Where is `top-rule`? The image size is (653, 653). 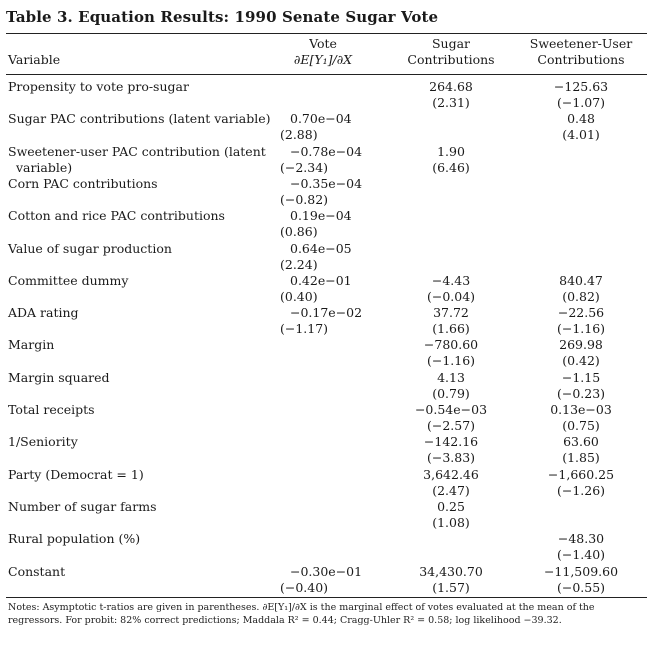
top-rule is located at coordinates (326, 33).